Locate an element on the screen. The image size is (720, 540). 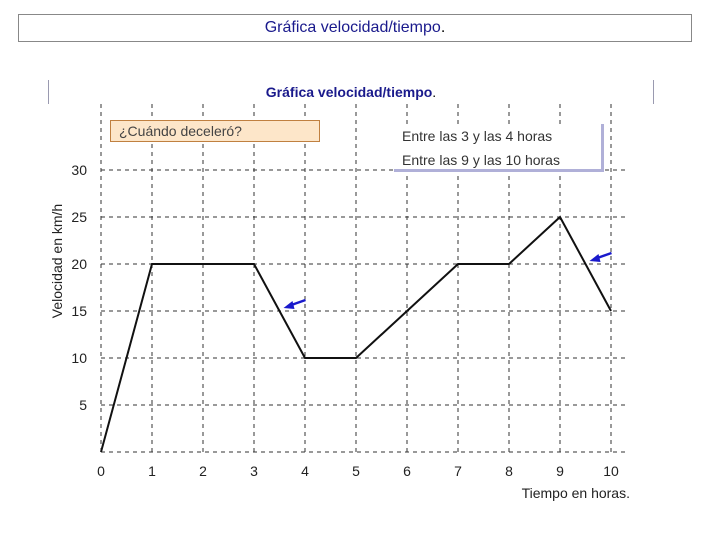
x-tick-label: 3 is located at coordinates (254, 471).